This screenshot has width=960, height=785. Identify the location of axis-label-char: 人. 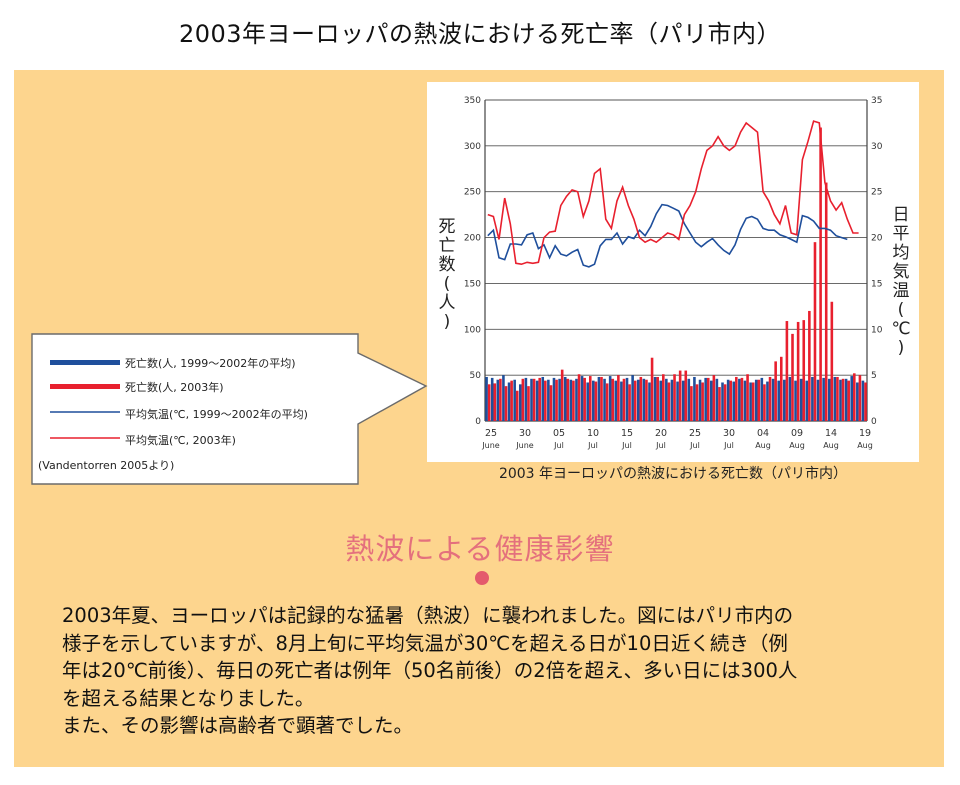
(447, 303).